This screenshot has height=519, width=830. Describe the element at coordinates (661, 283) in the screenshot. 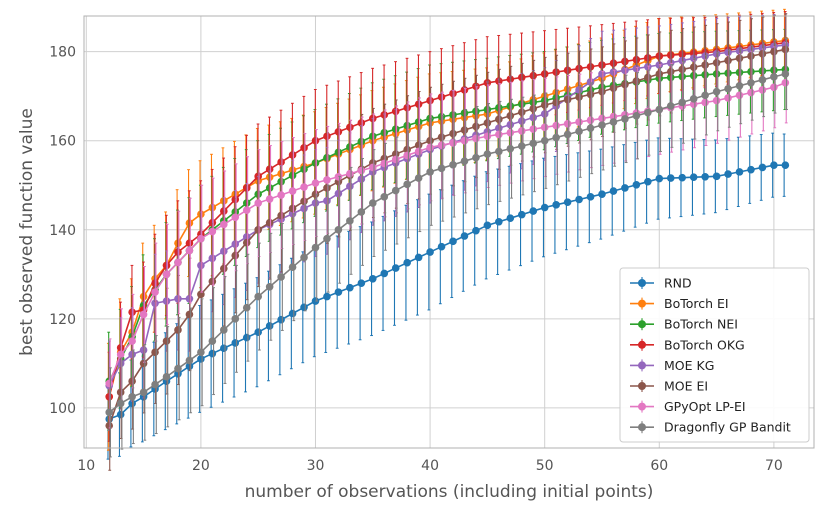

I see `legend-item-rnd: RND` at that location.